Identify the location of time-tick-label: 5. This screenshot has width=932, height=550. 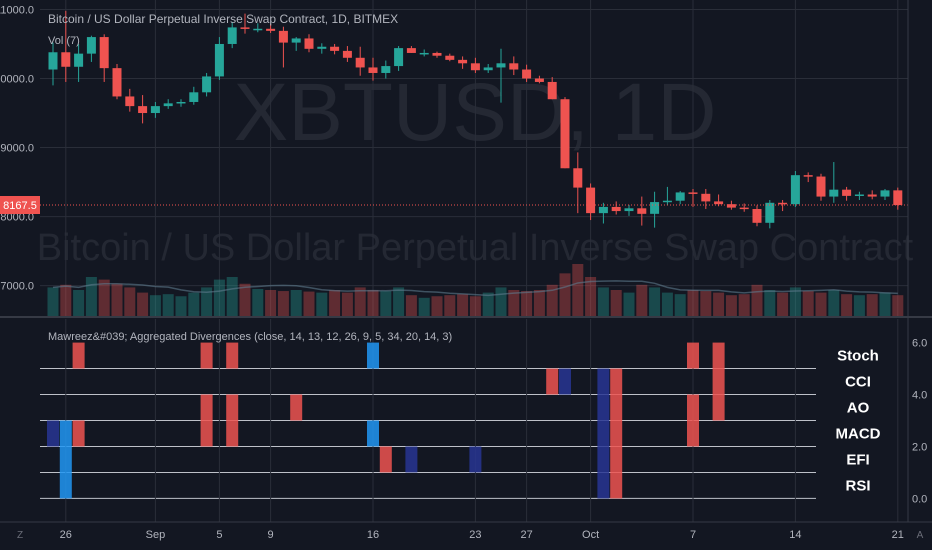
(219, 535).